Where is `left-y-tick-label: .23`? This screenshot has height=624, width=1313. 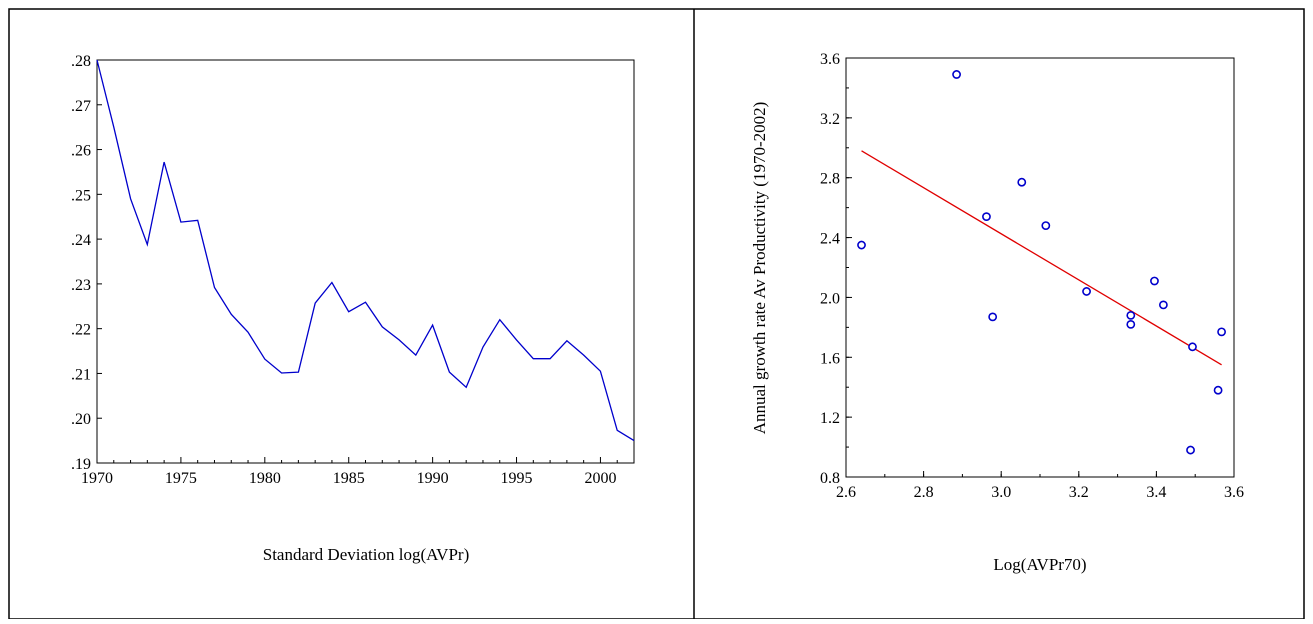 left-y-tick-label: .23 is located at coordinates (81, 285).